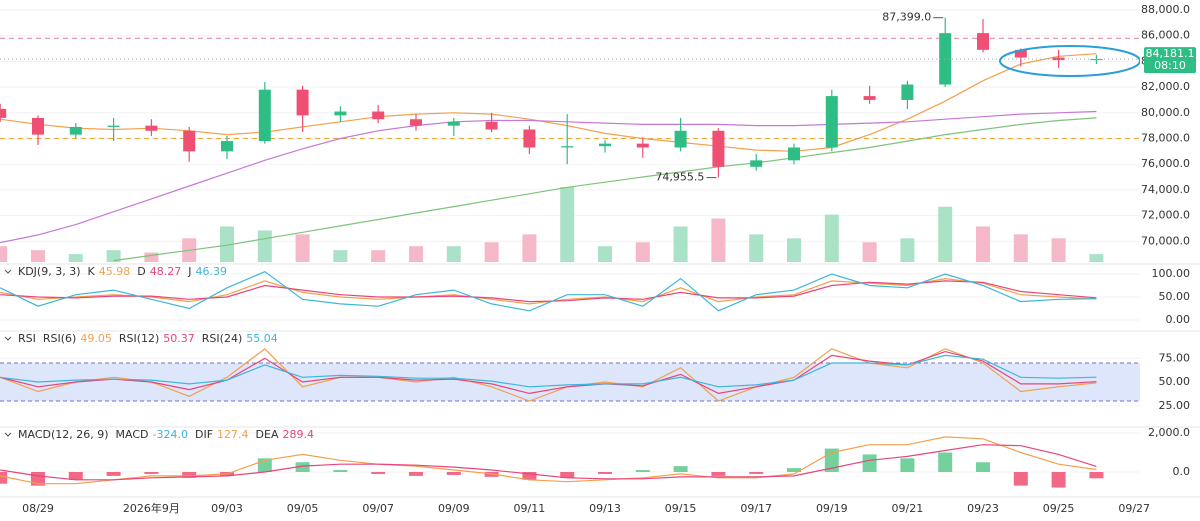 The image size is (1200, 521). Describe the element at coordinates (38, 508) in the screenshot. I see `x-tick-label: 08/29` at that location.